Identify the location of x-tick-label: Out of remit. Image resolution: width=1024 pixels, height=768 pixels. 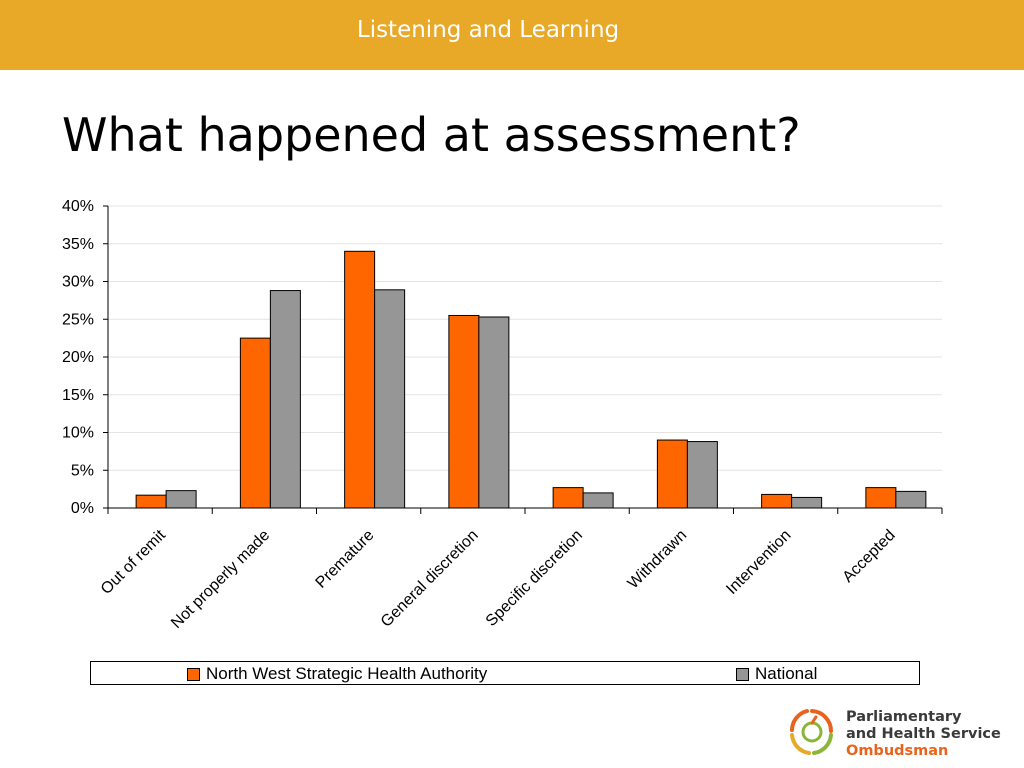
(134, 562).